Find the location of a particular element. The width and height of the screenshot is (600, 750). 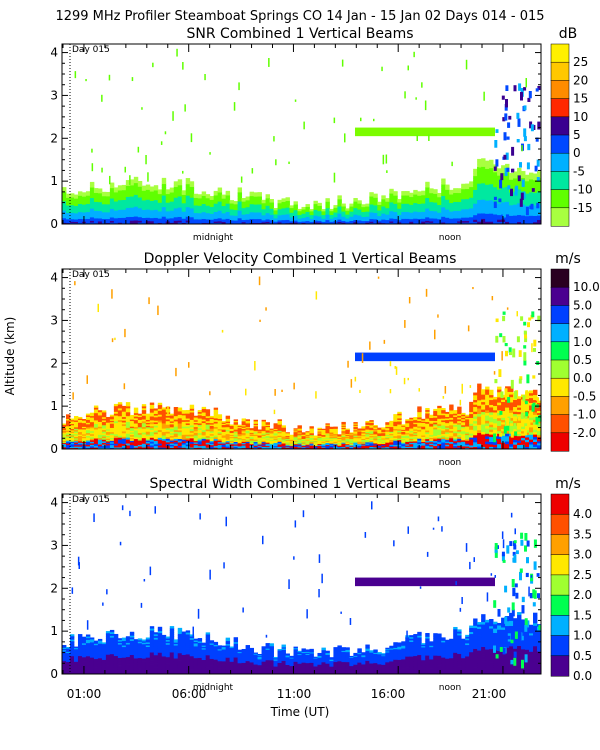

scatter-return is located at coordinates (239, 86).